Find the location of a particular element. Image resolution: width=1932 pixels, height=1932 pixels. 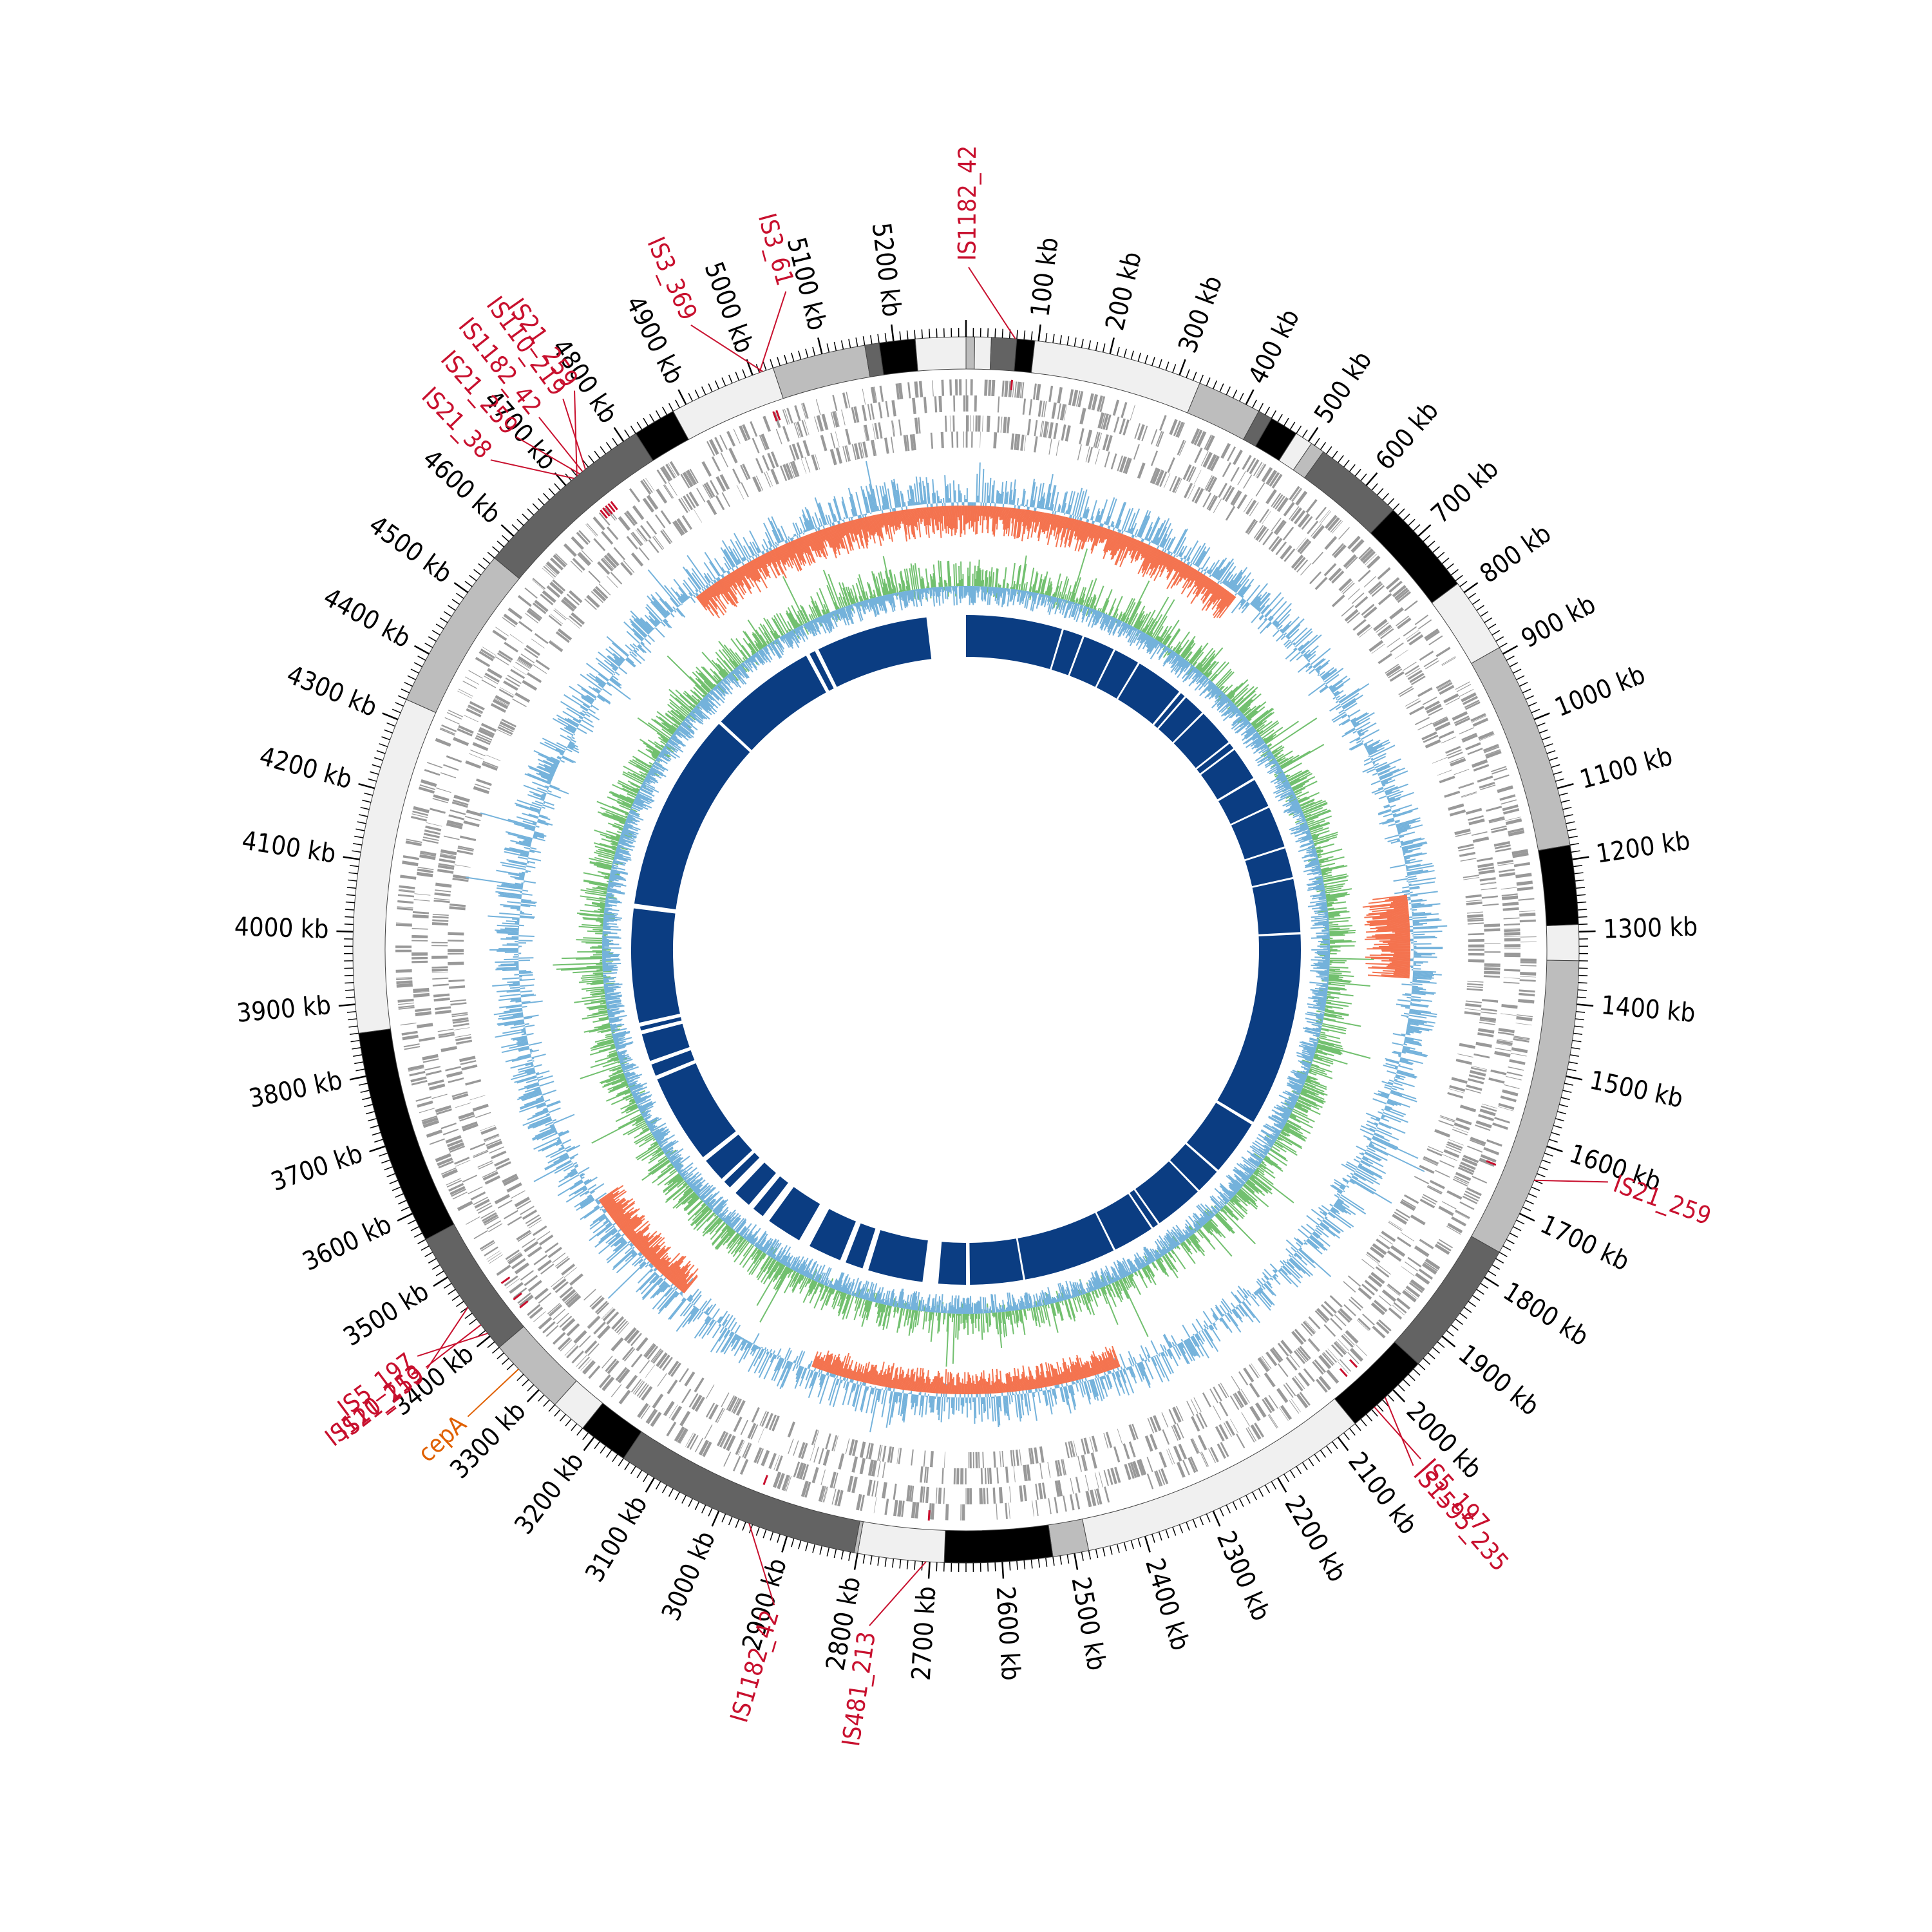

tick-label: 4200 kb is located at coordinates (305, 768).